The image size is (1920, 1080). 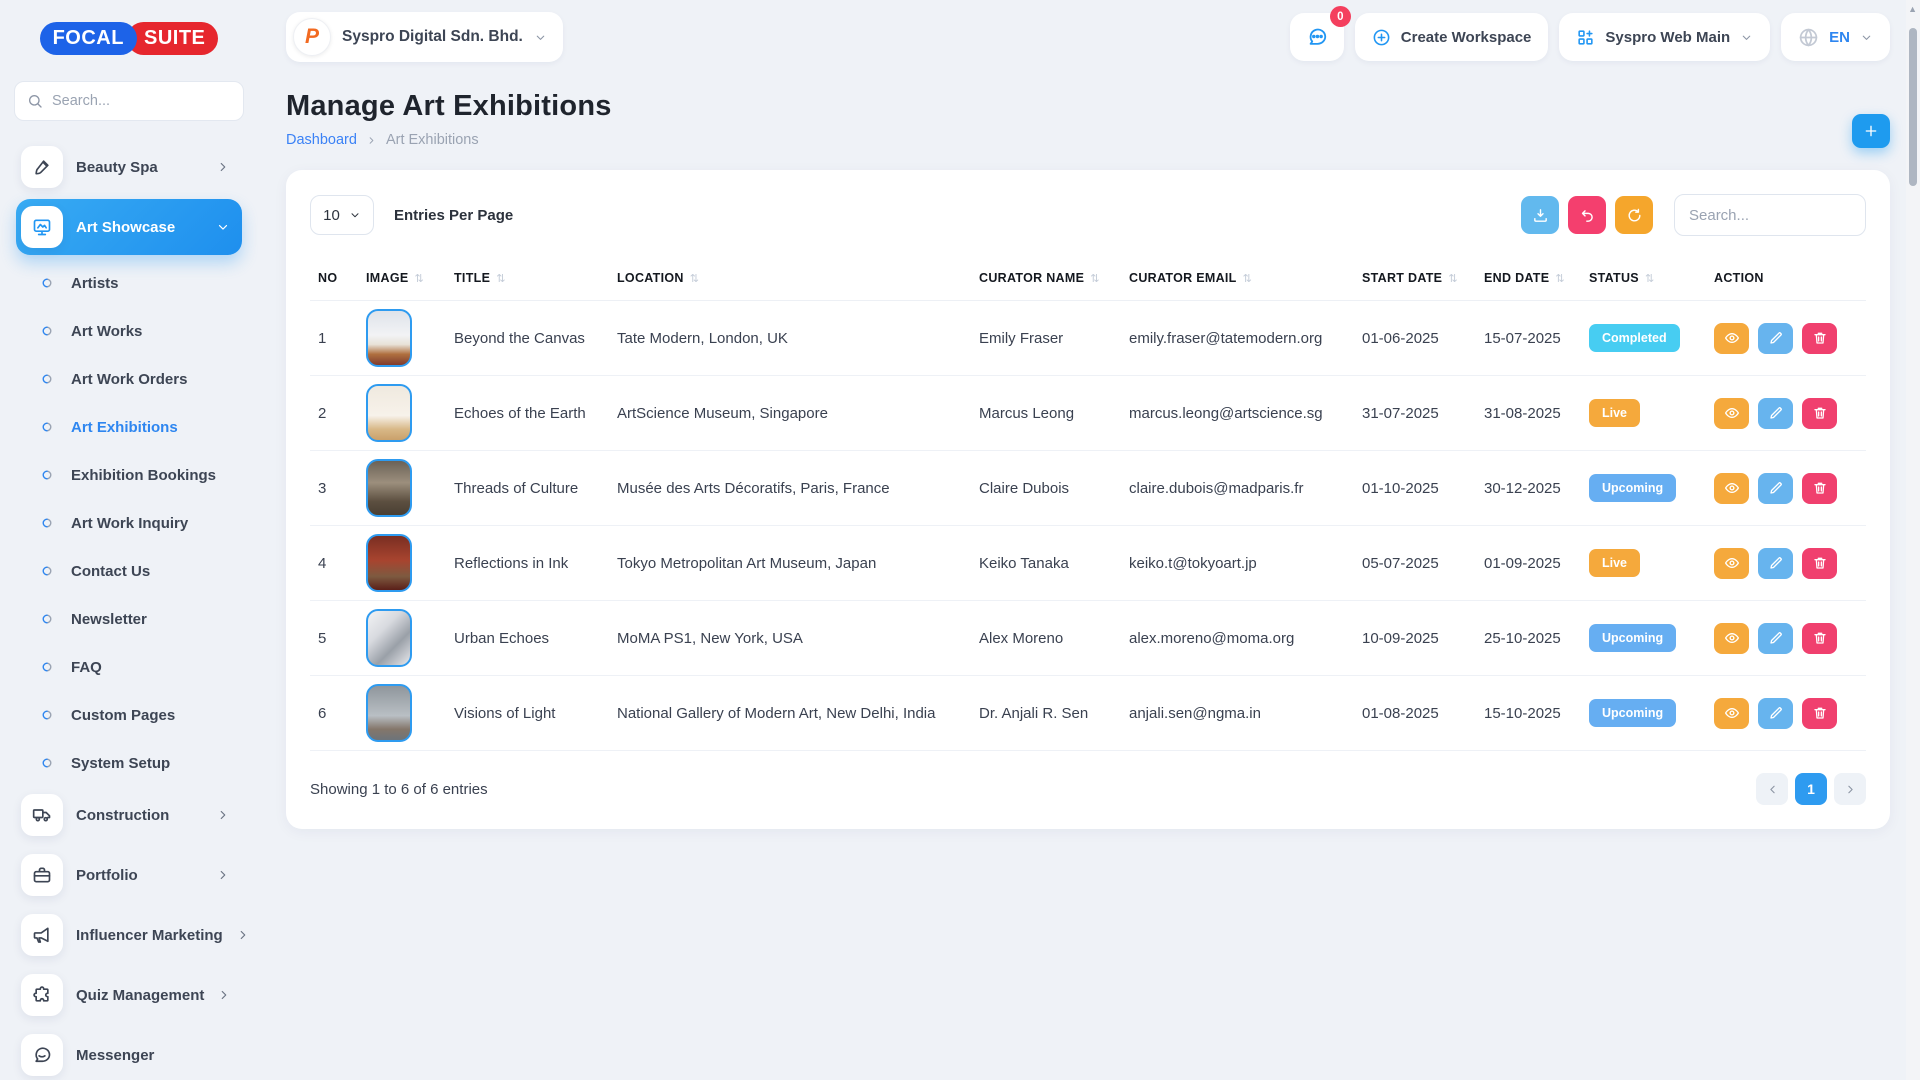 I want to click on export-button, so click(x=1540, y=215).